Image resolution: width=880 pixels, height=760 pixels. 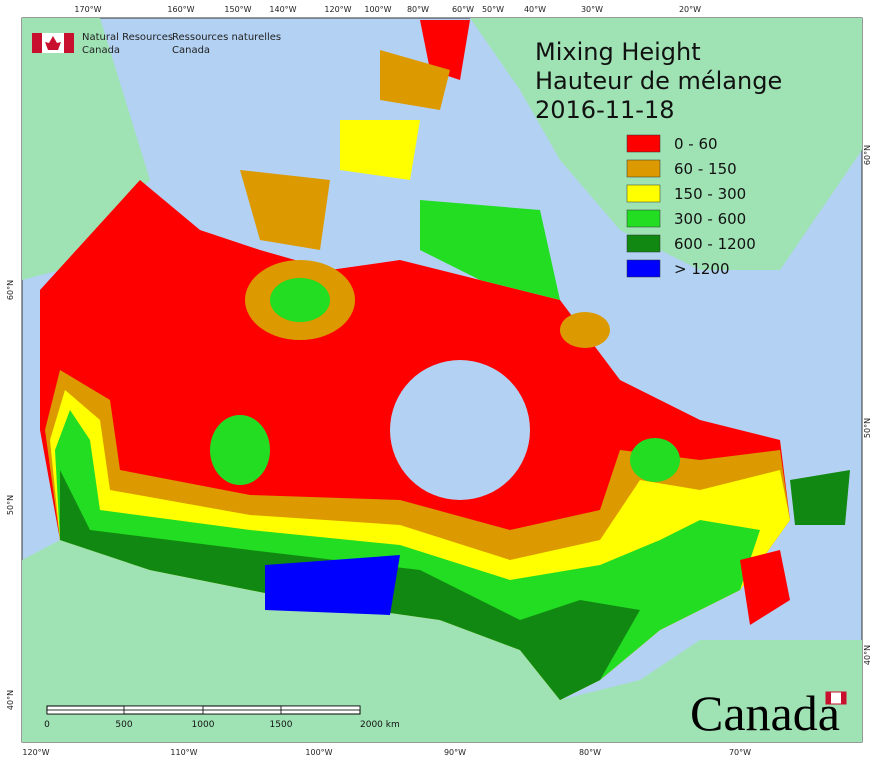 What do you see at coordinates (710, 194) in the screenshot?
I see `legend-label: 150 - 300` at bounding box center [710, 194].